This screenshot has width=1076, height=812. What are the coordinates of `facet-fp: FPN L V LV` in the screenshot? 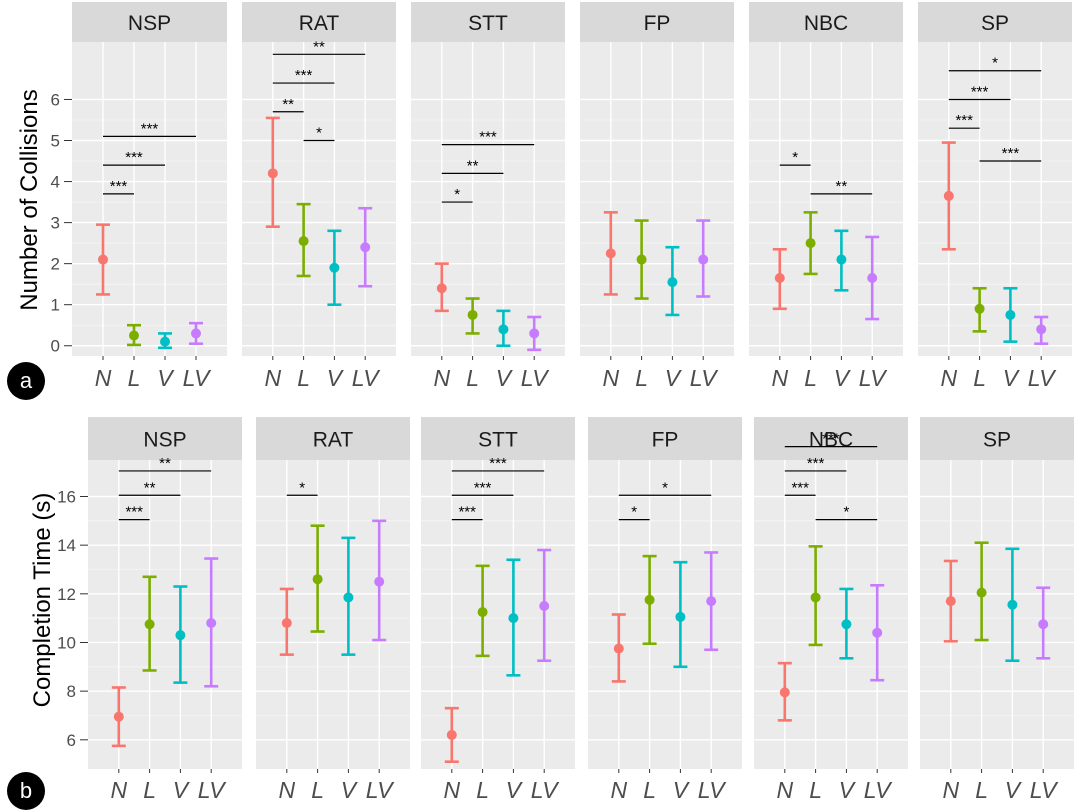 It's located at (657, 196).